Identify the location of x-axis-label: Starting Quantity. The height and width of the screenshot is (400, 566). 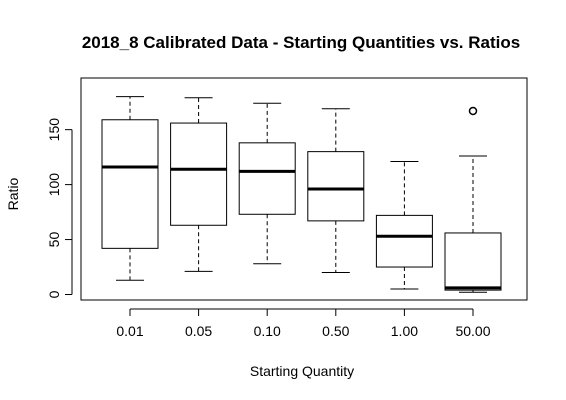
(302, 371).